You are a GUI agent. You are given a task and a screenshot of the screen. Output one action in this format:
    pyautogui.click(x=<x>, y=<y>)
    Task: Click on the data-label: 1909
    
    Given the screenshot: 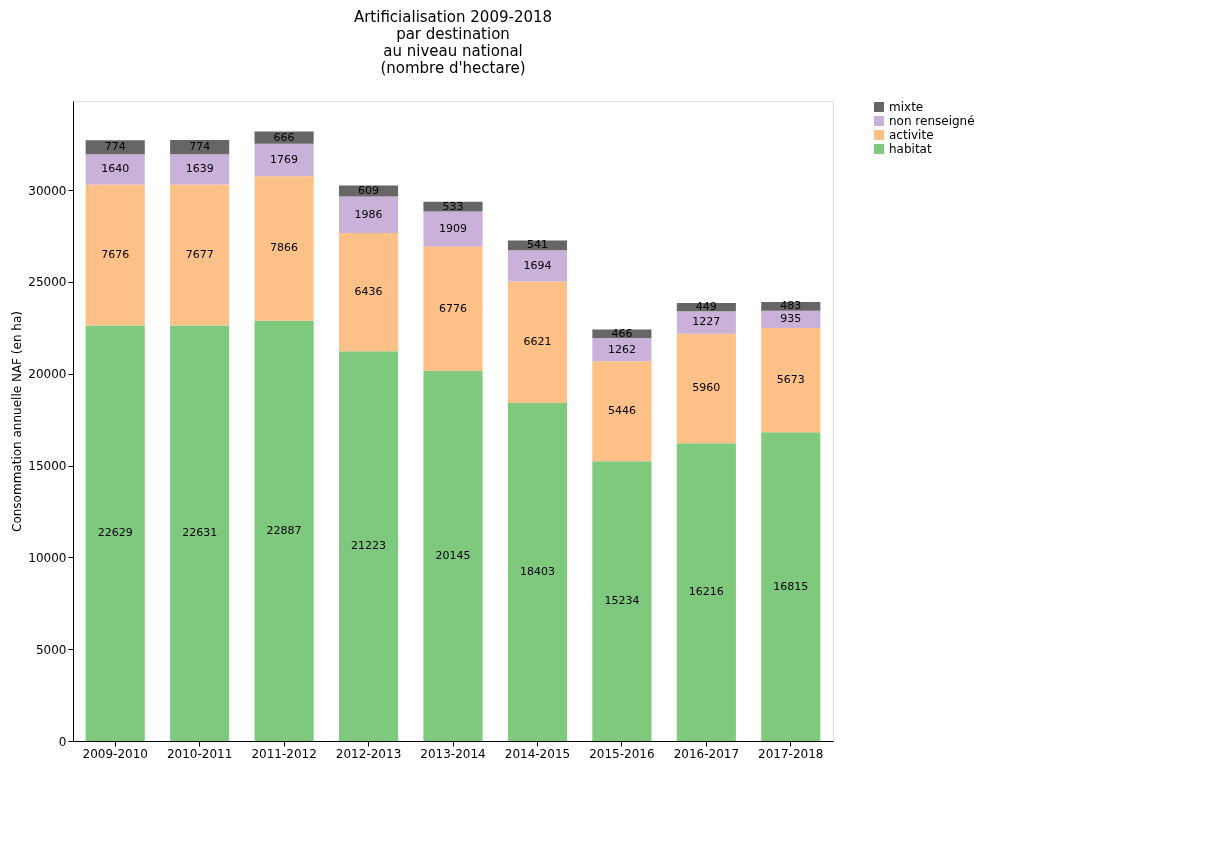 What is the action you would take?
    pyautogui.click(x=453, y=229)
    